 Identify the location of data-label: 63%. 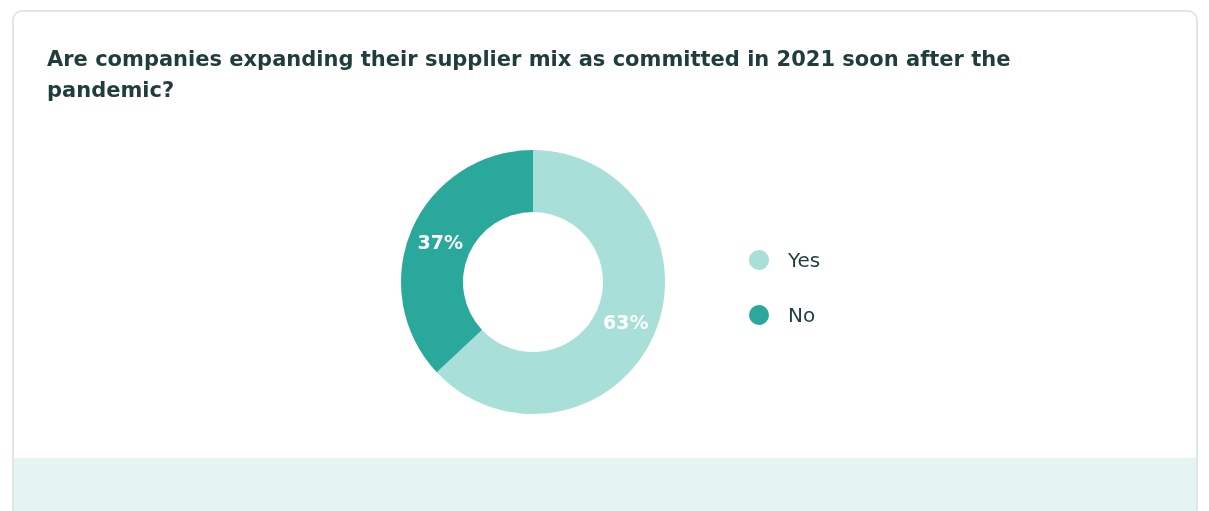
(625, 322).